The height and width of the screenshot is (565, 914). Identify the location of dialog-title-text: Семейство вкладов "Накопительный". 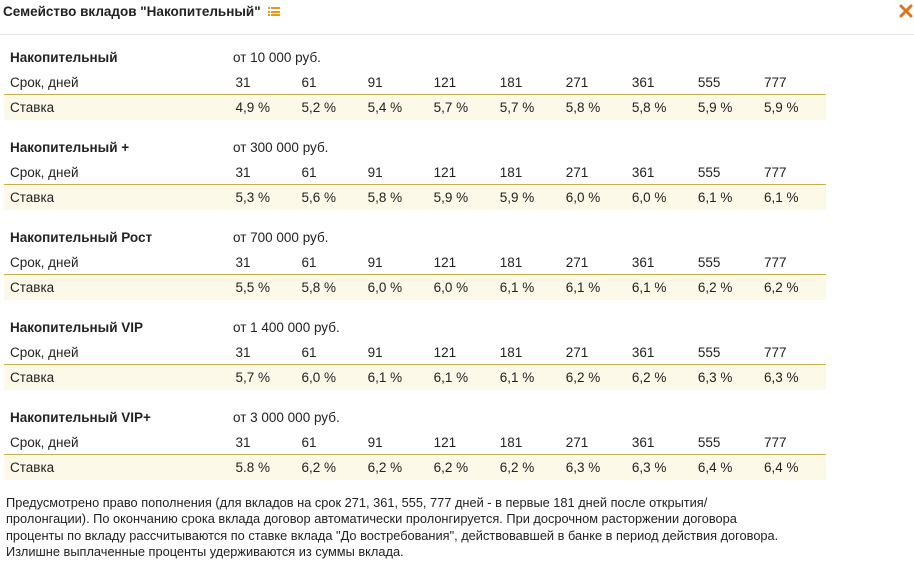
(132, 11).